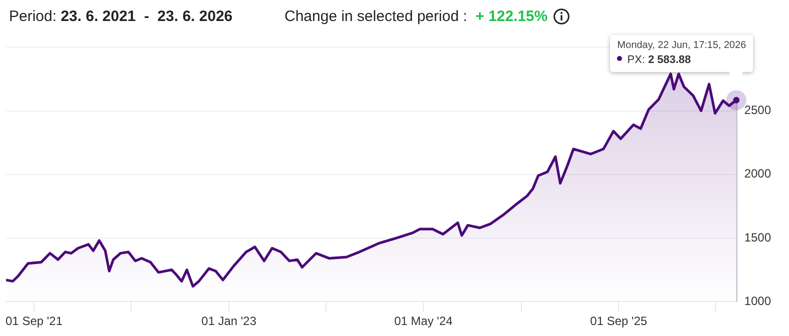 This screenshot has height=336, width=789. I want to click on y-tick-label: 1500, so click(758, 237).